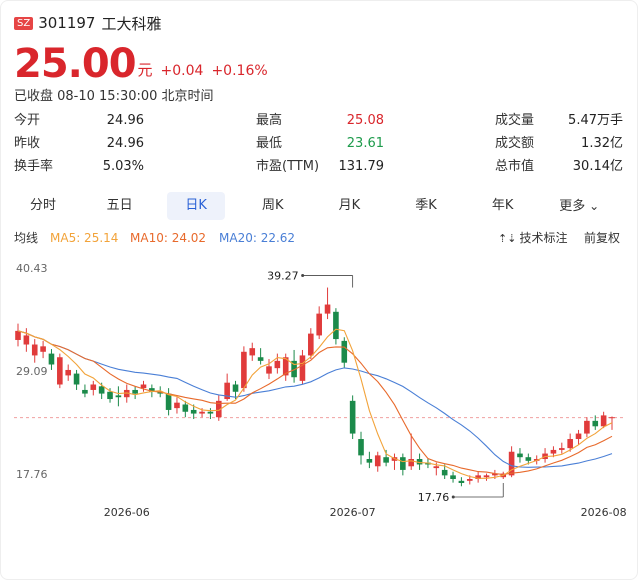 The width and height of the screenshot is (638, 580). What do you see at coordinates (120, 206) in the screenshot?
I see `tab-1: 五日` at bounding box center [120, 206].